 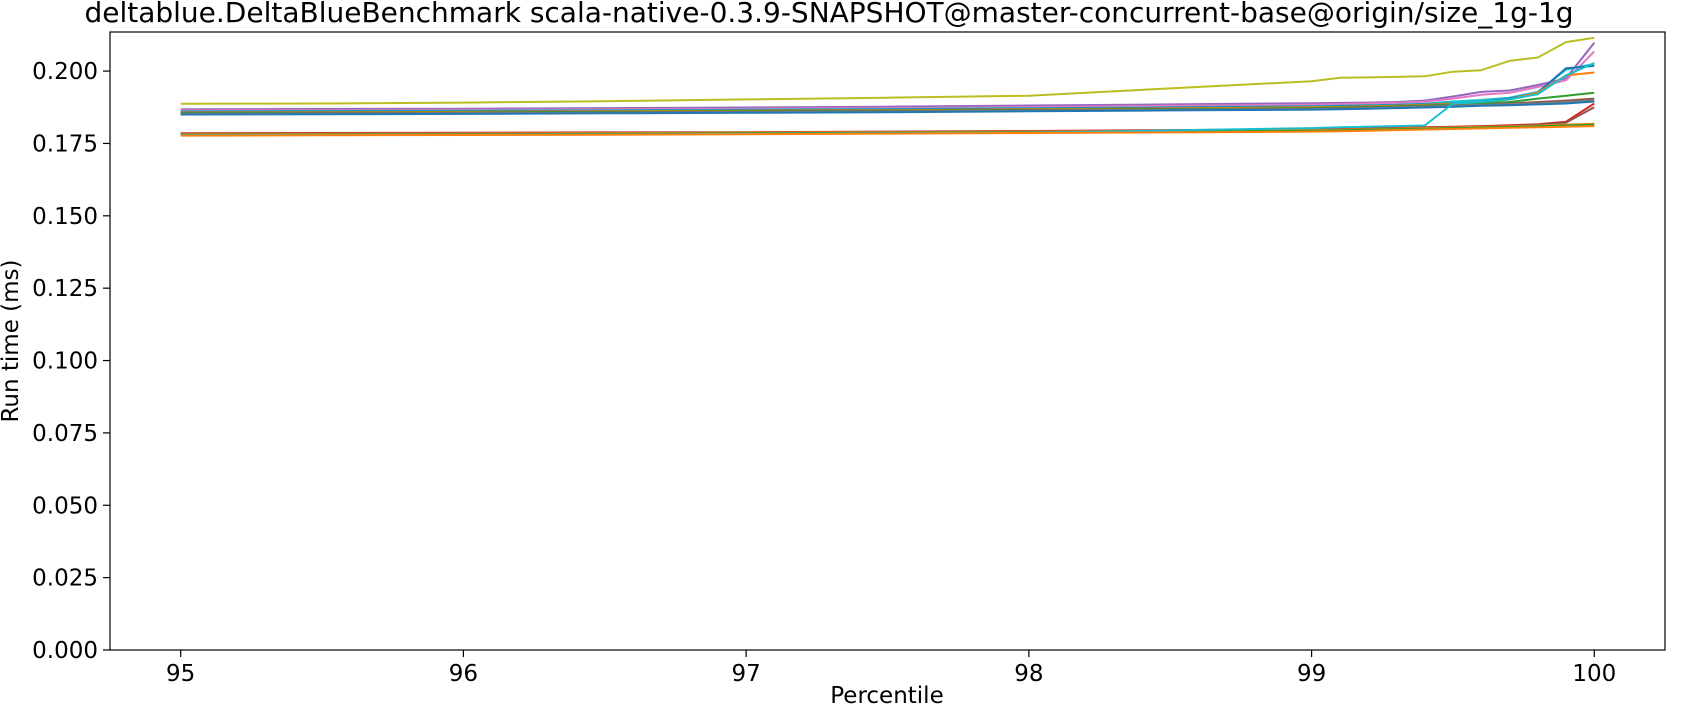 I want to click on x-axis-label: Percentile, so click(x=886, y=696).